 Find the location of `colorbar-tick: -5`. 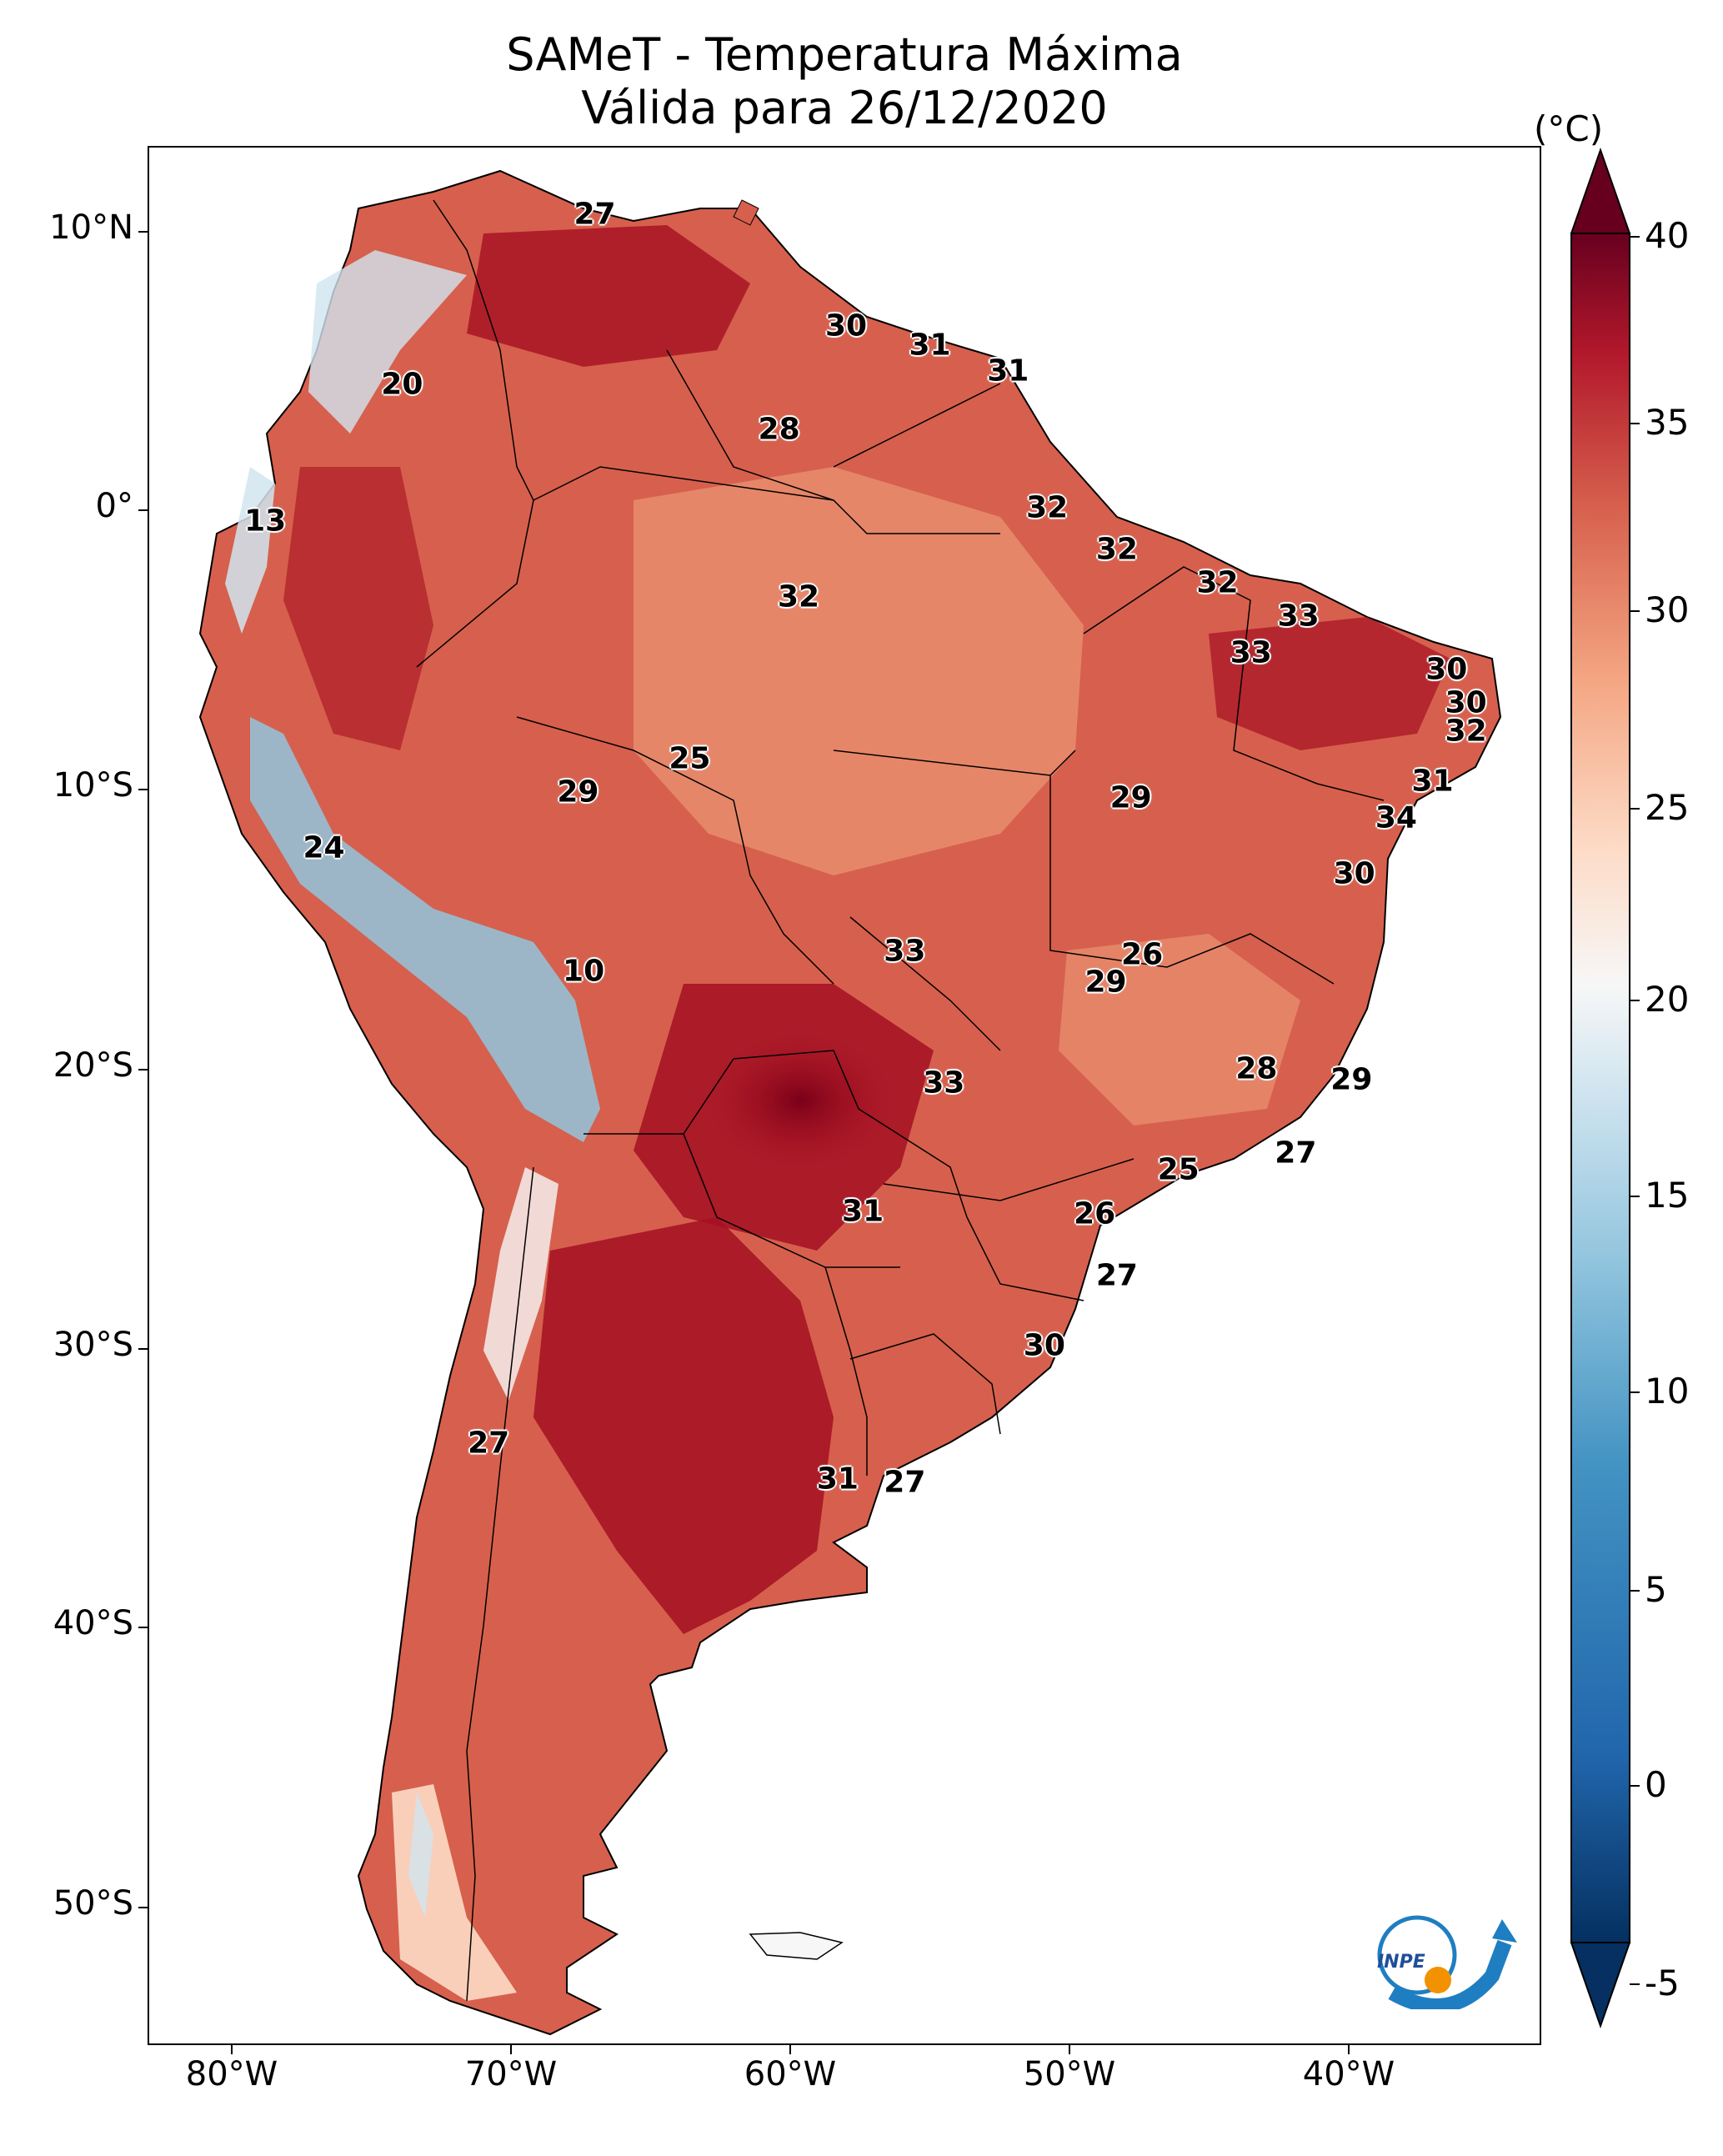

colorbar-tick: -5 is located at coordinates (1663, 1983).